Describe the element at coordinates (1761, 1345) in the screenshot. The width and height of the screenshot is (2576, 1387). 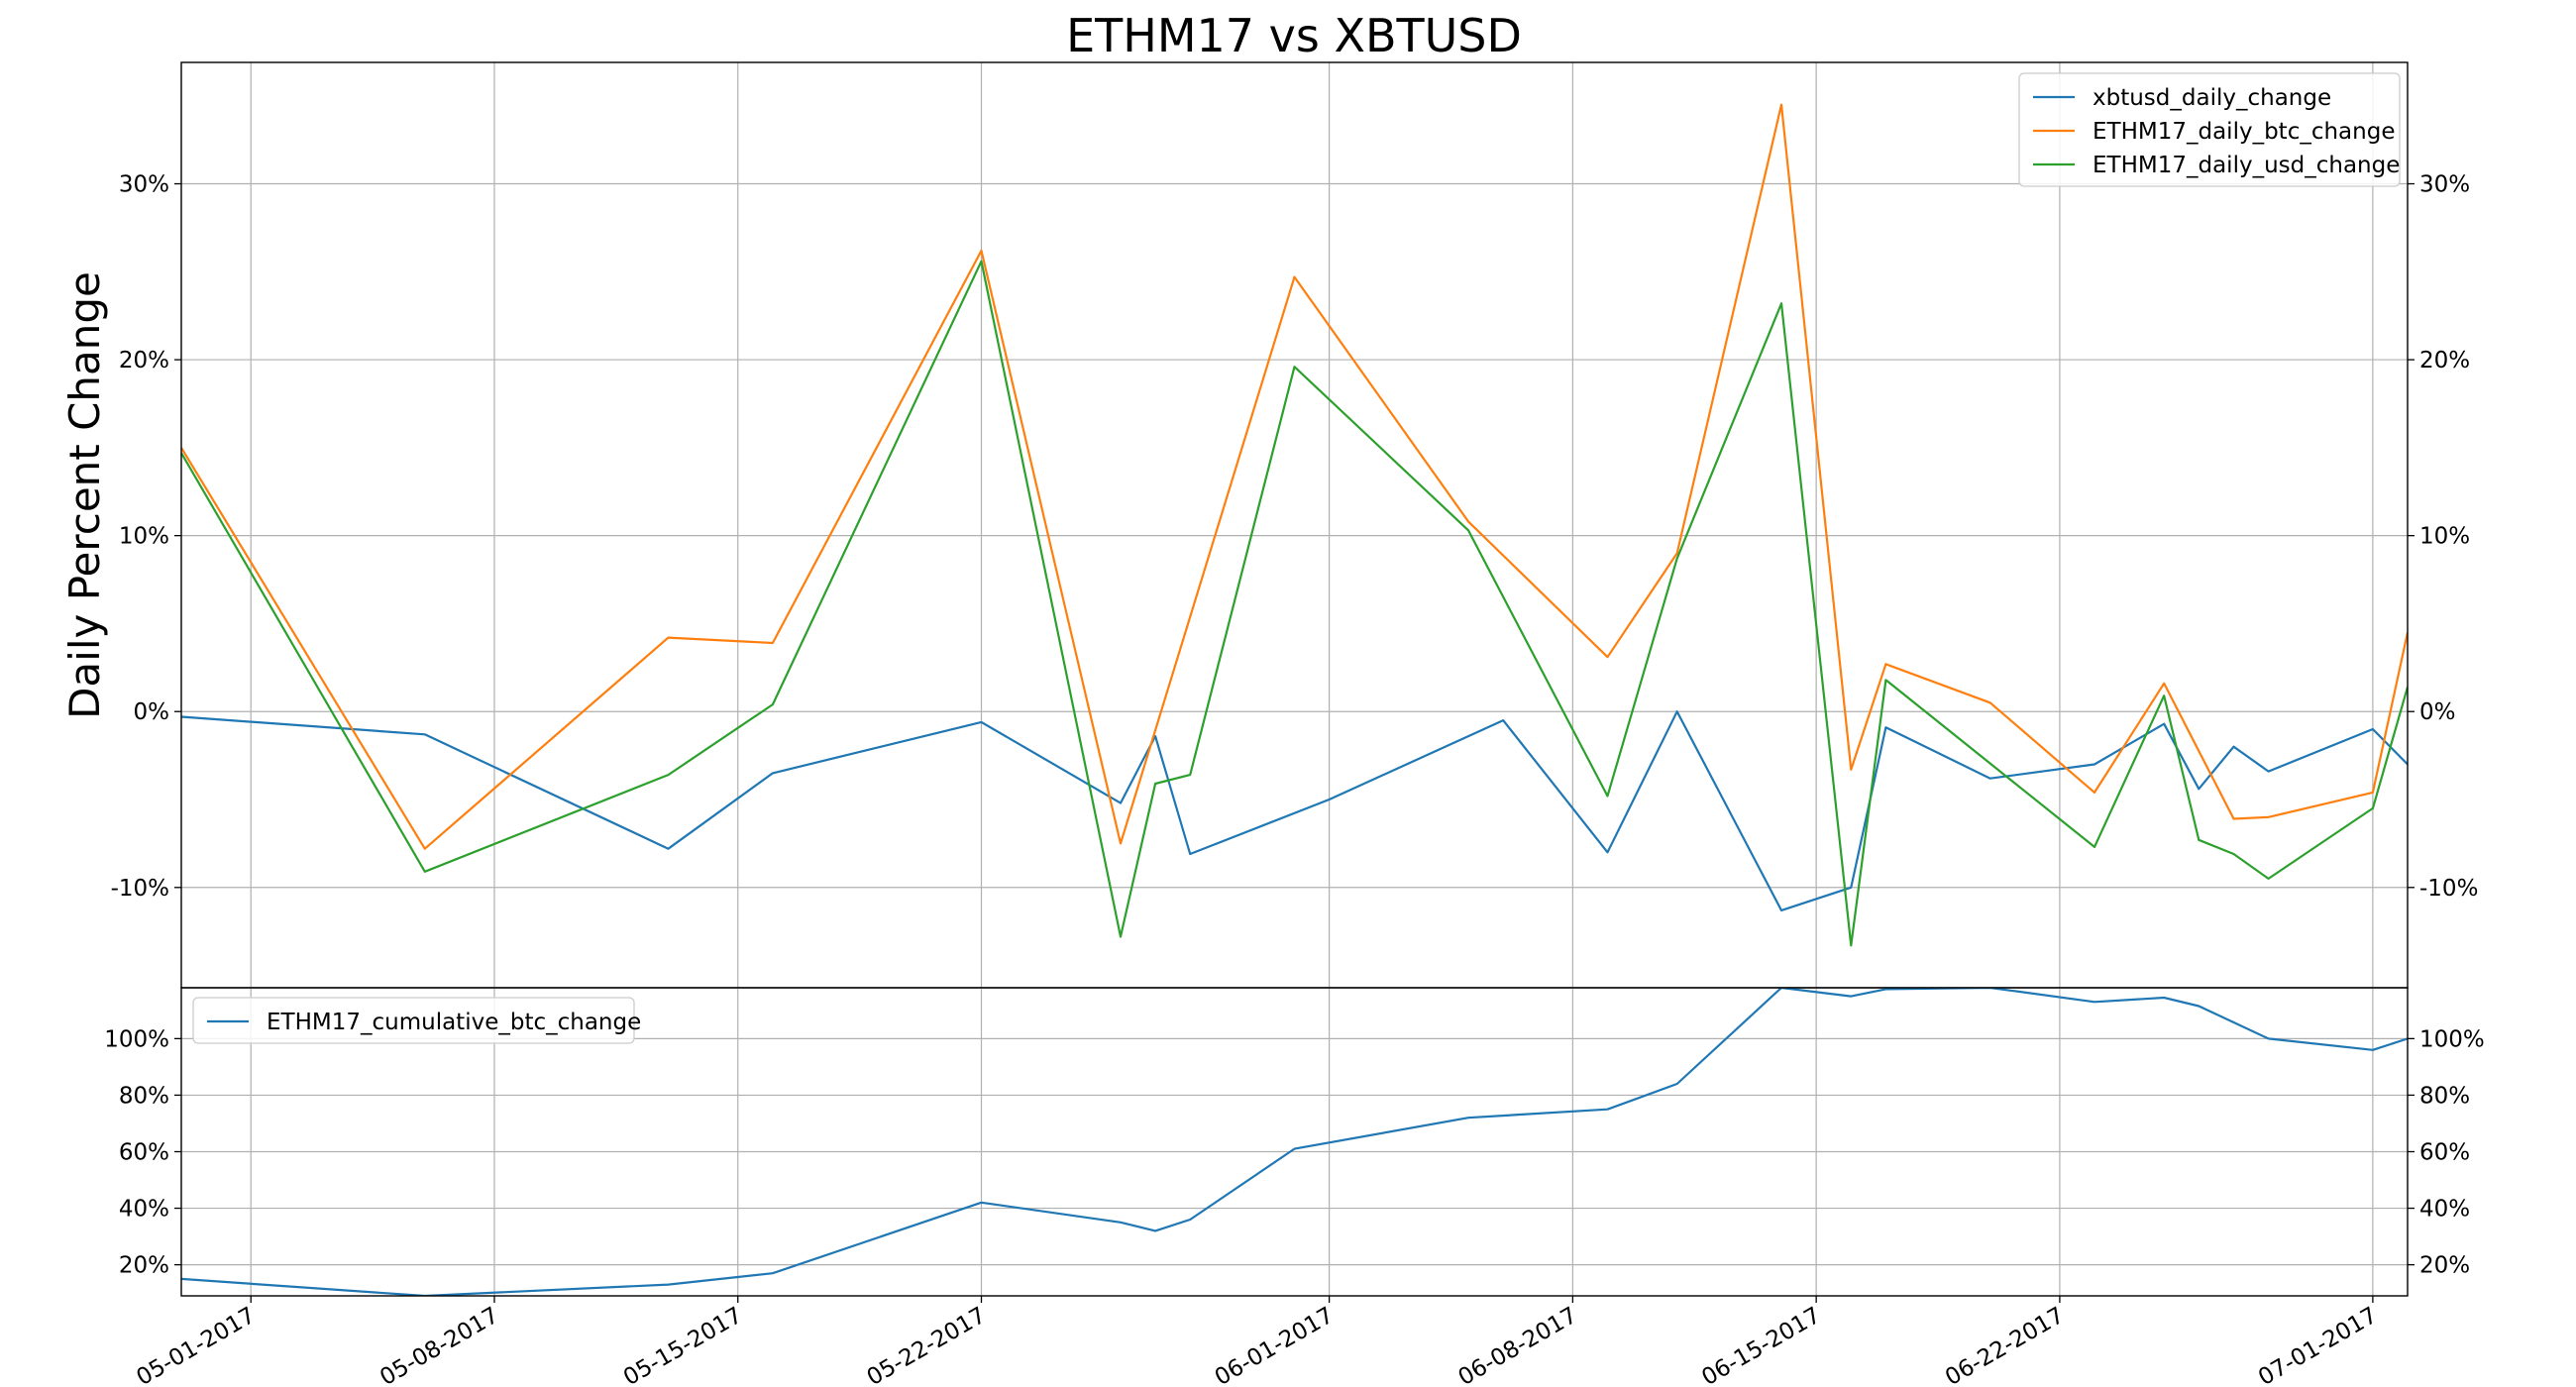
I see `x-tick-label: 06-15-2017` at that location.